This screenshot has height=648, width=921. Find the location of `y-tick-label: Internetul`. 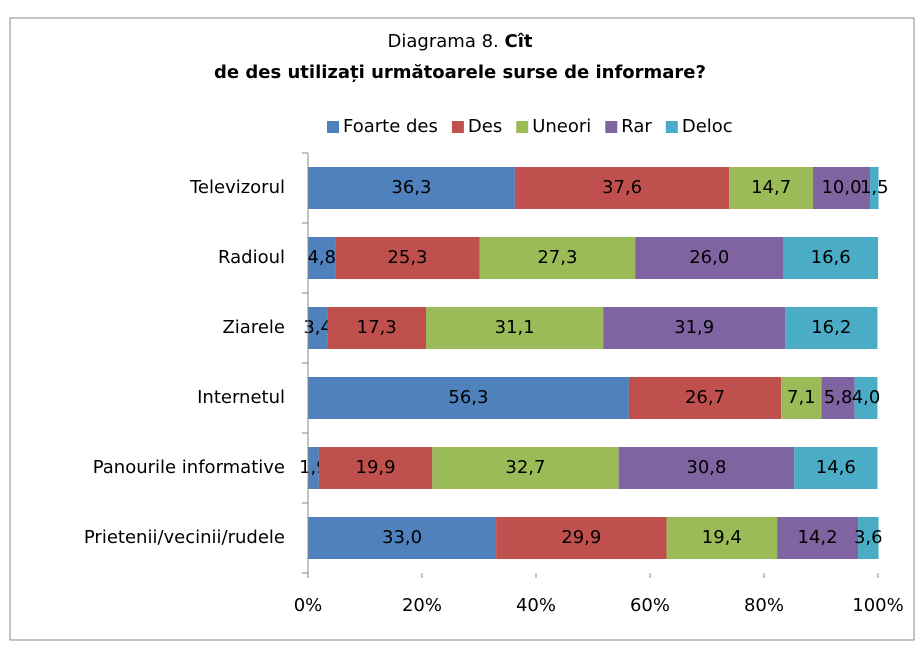

y-tick-label: Internetul is located at coordinates (241, 397).